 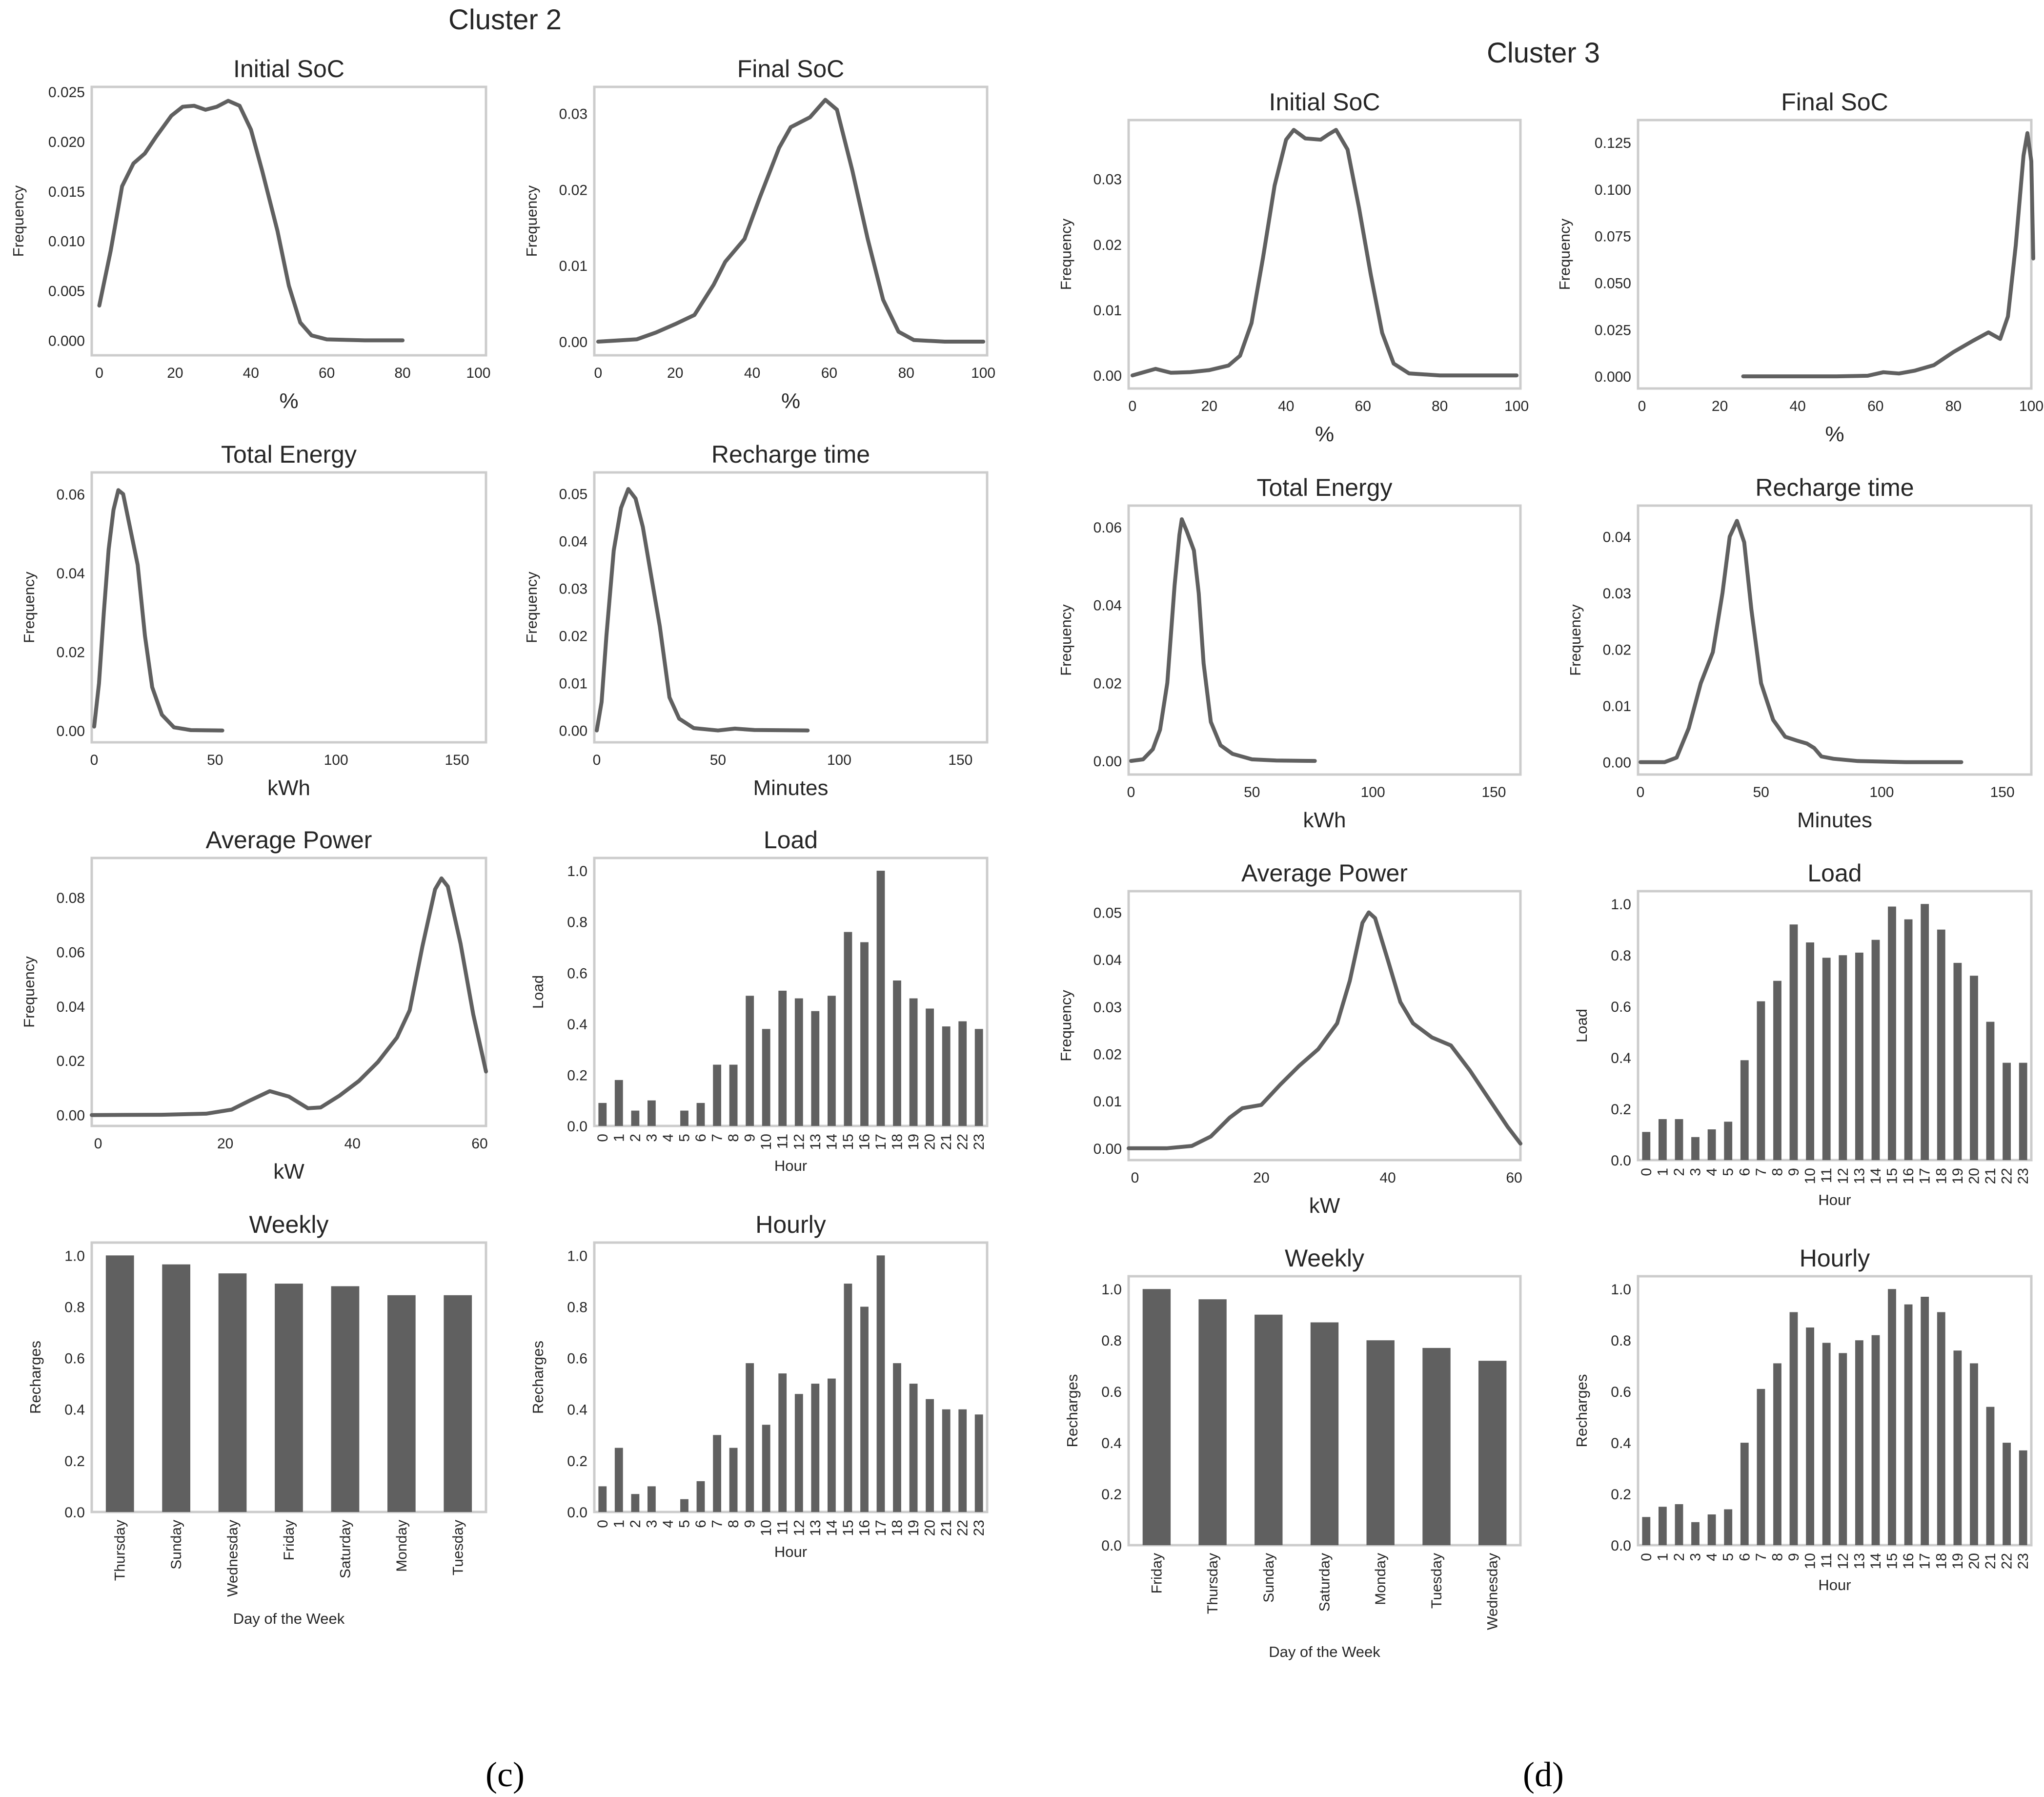 I want to click on c2-final-xtick-3: 60, so click(x=829, y=373).